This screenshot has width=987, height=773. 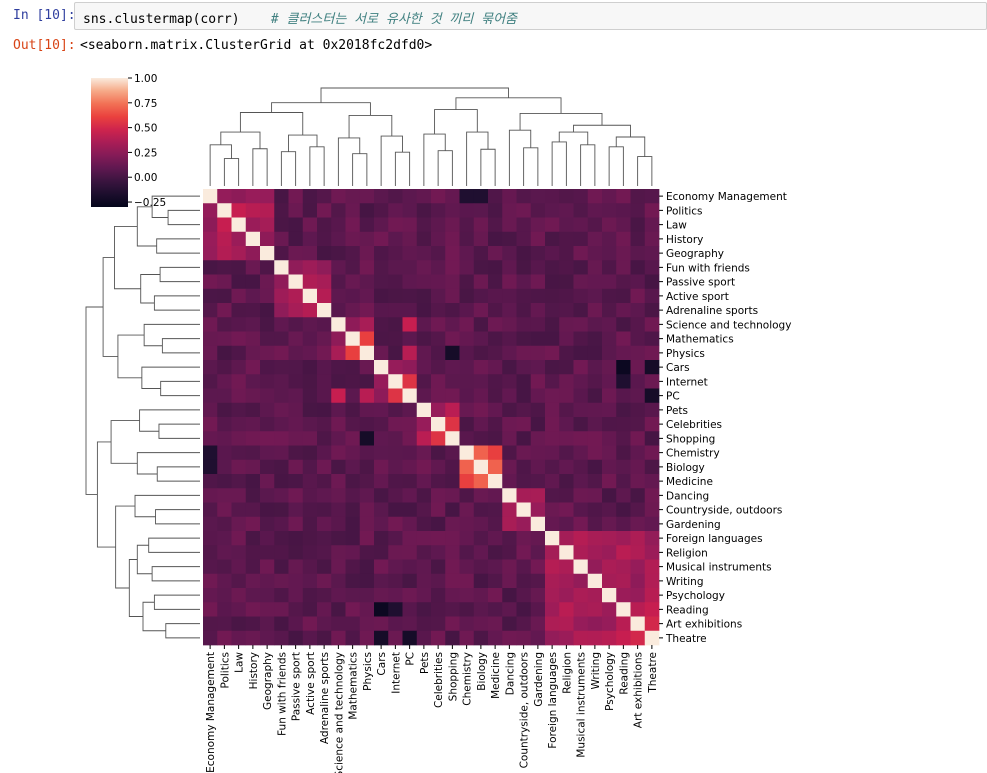 What do you see at coordinates (704, 625) in the screenshot?
I see `row-label: Art exhibitions` at bounding box center [704, 625].